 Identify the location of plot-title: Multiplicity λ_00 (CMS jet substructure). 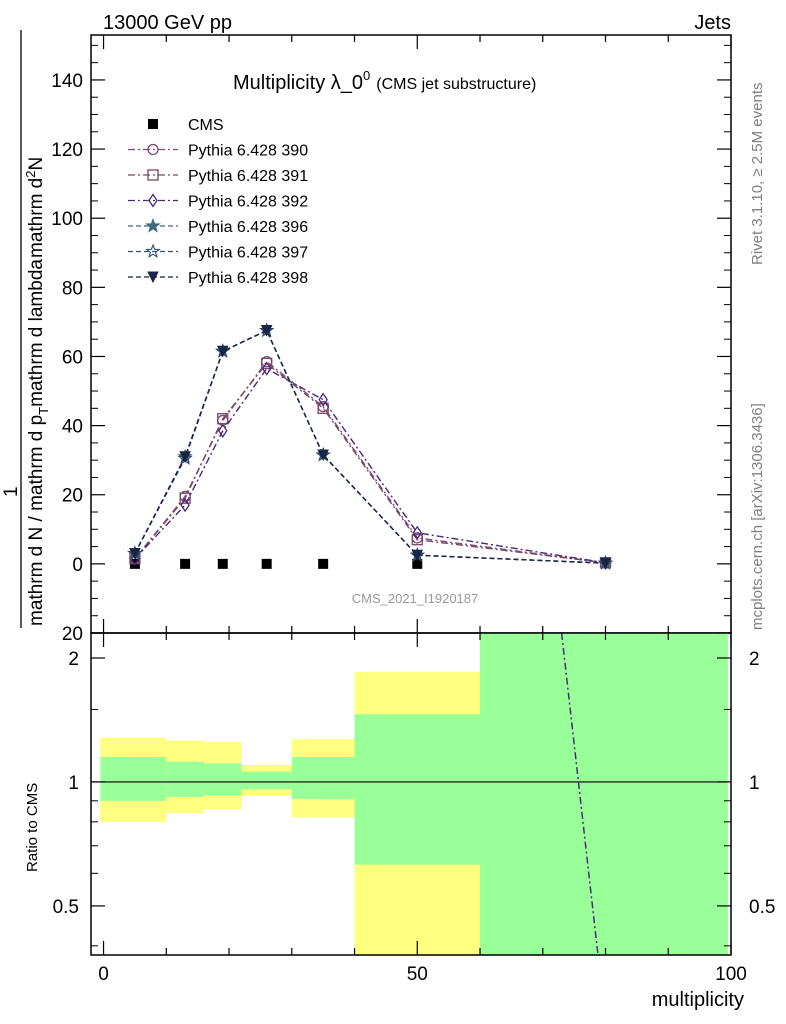
(384, 81).